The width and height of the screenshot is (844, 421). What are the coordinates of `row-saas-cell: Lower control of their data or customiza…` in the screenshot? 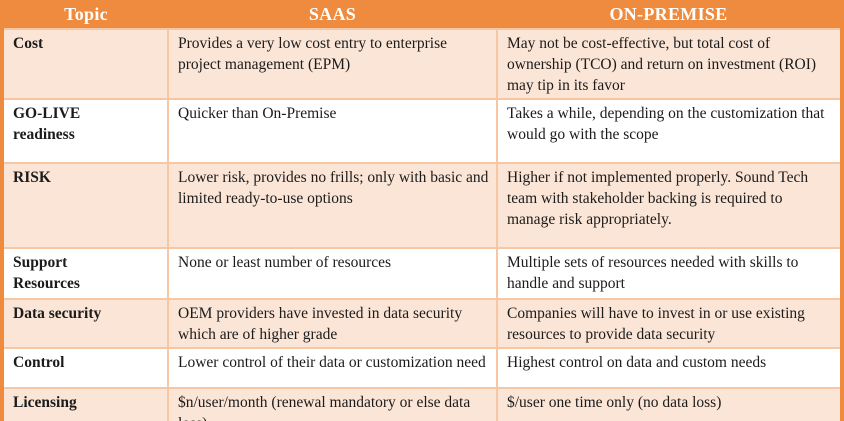 It's located at (333, 368).